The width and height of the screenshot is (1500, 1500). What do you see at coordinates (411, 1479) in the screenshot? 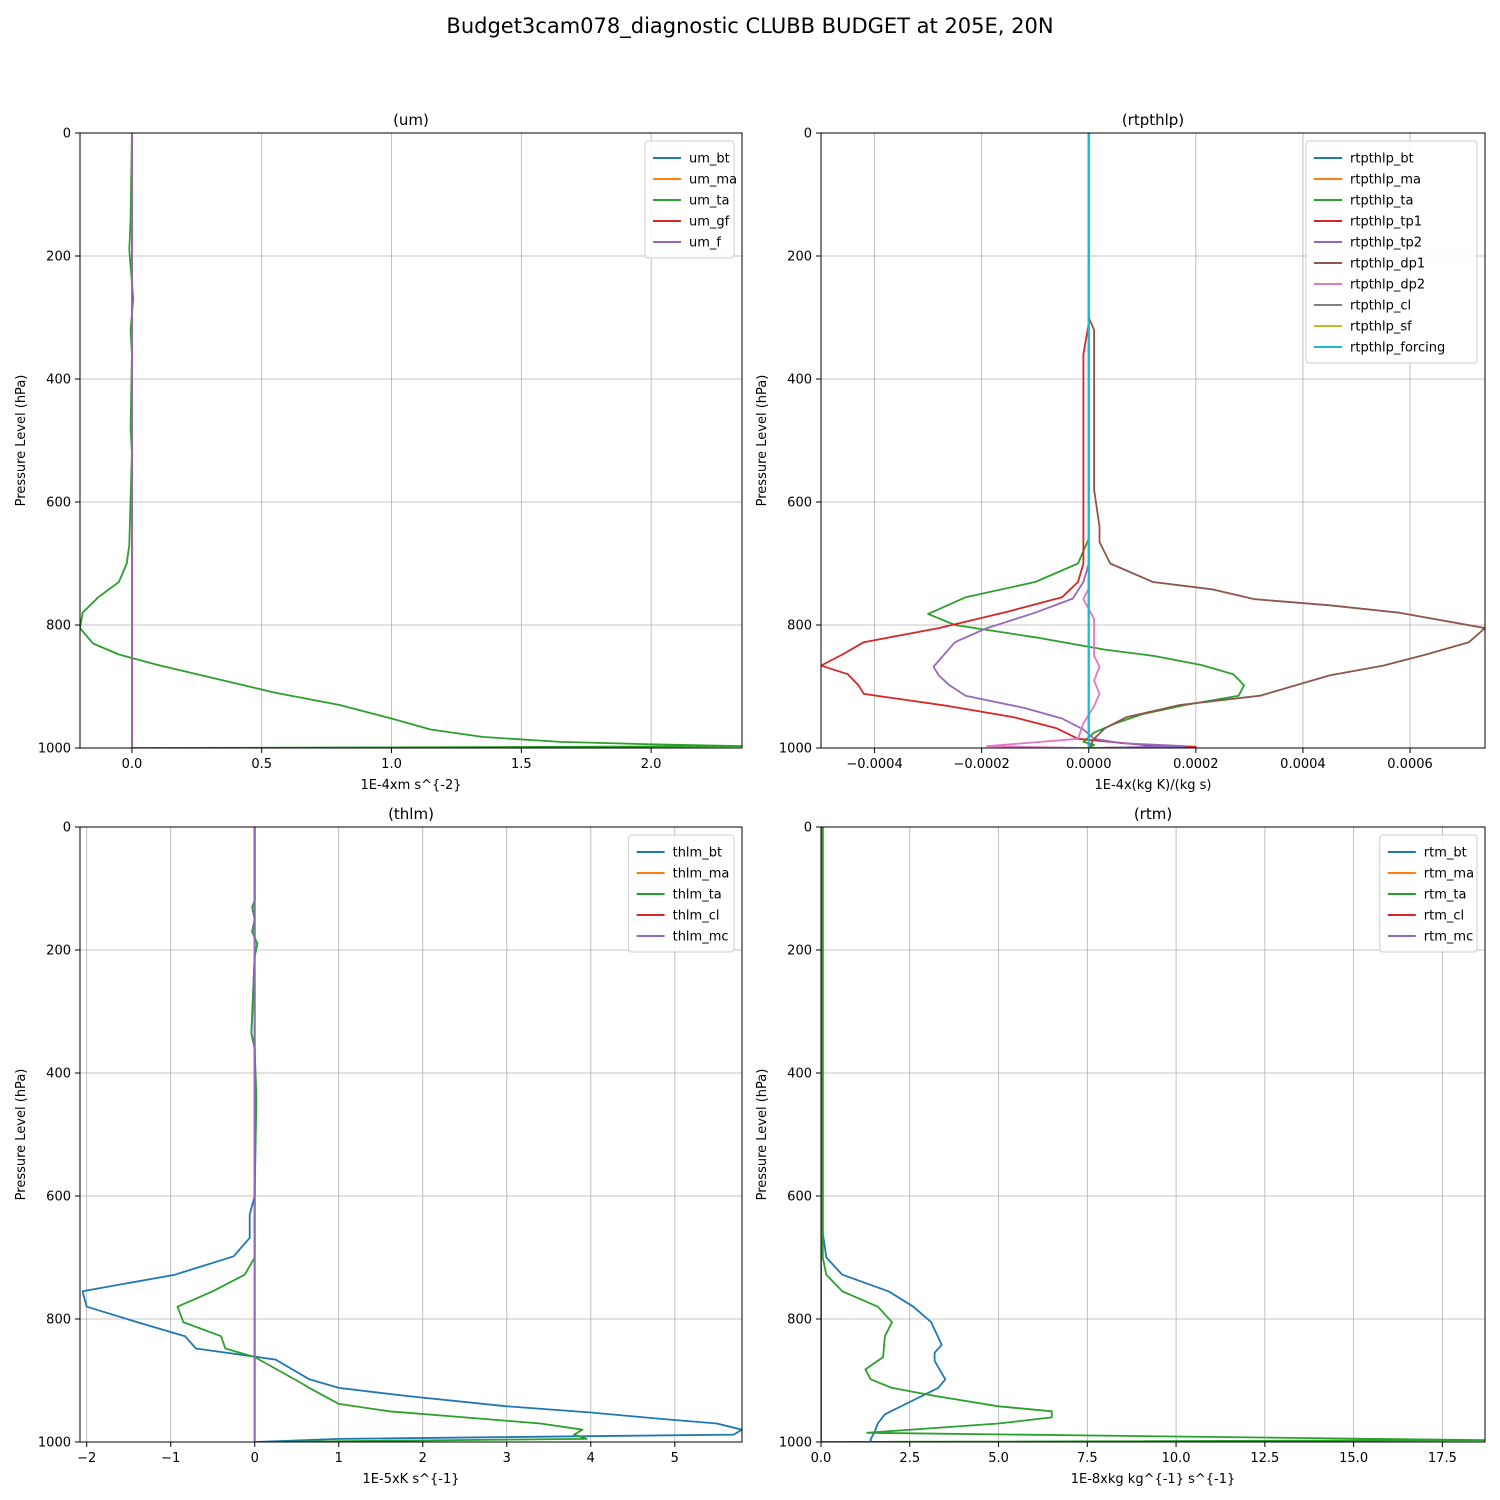
I see `x-axis-label: 1E-5xK s^{-1}` at bounding box center [411, 1479].